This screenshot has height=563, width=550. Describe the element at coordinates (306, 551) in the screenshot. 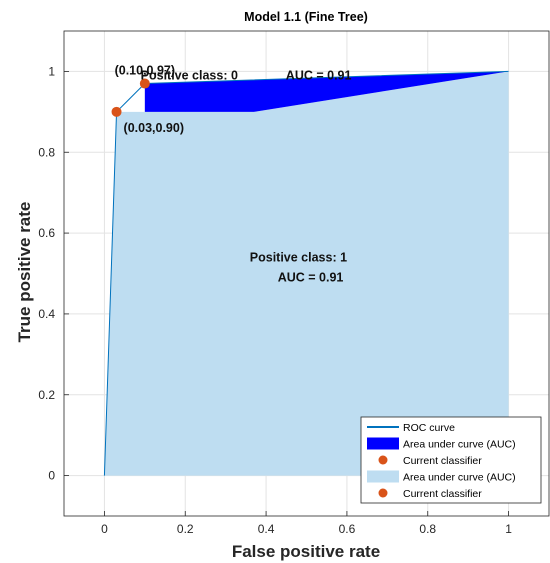

I see `x-axis-label: False positive rate` at that location.